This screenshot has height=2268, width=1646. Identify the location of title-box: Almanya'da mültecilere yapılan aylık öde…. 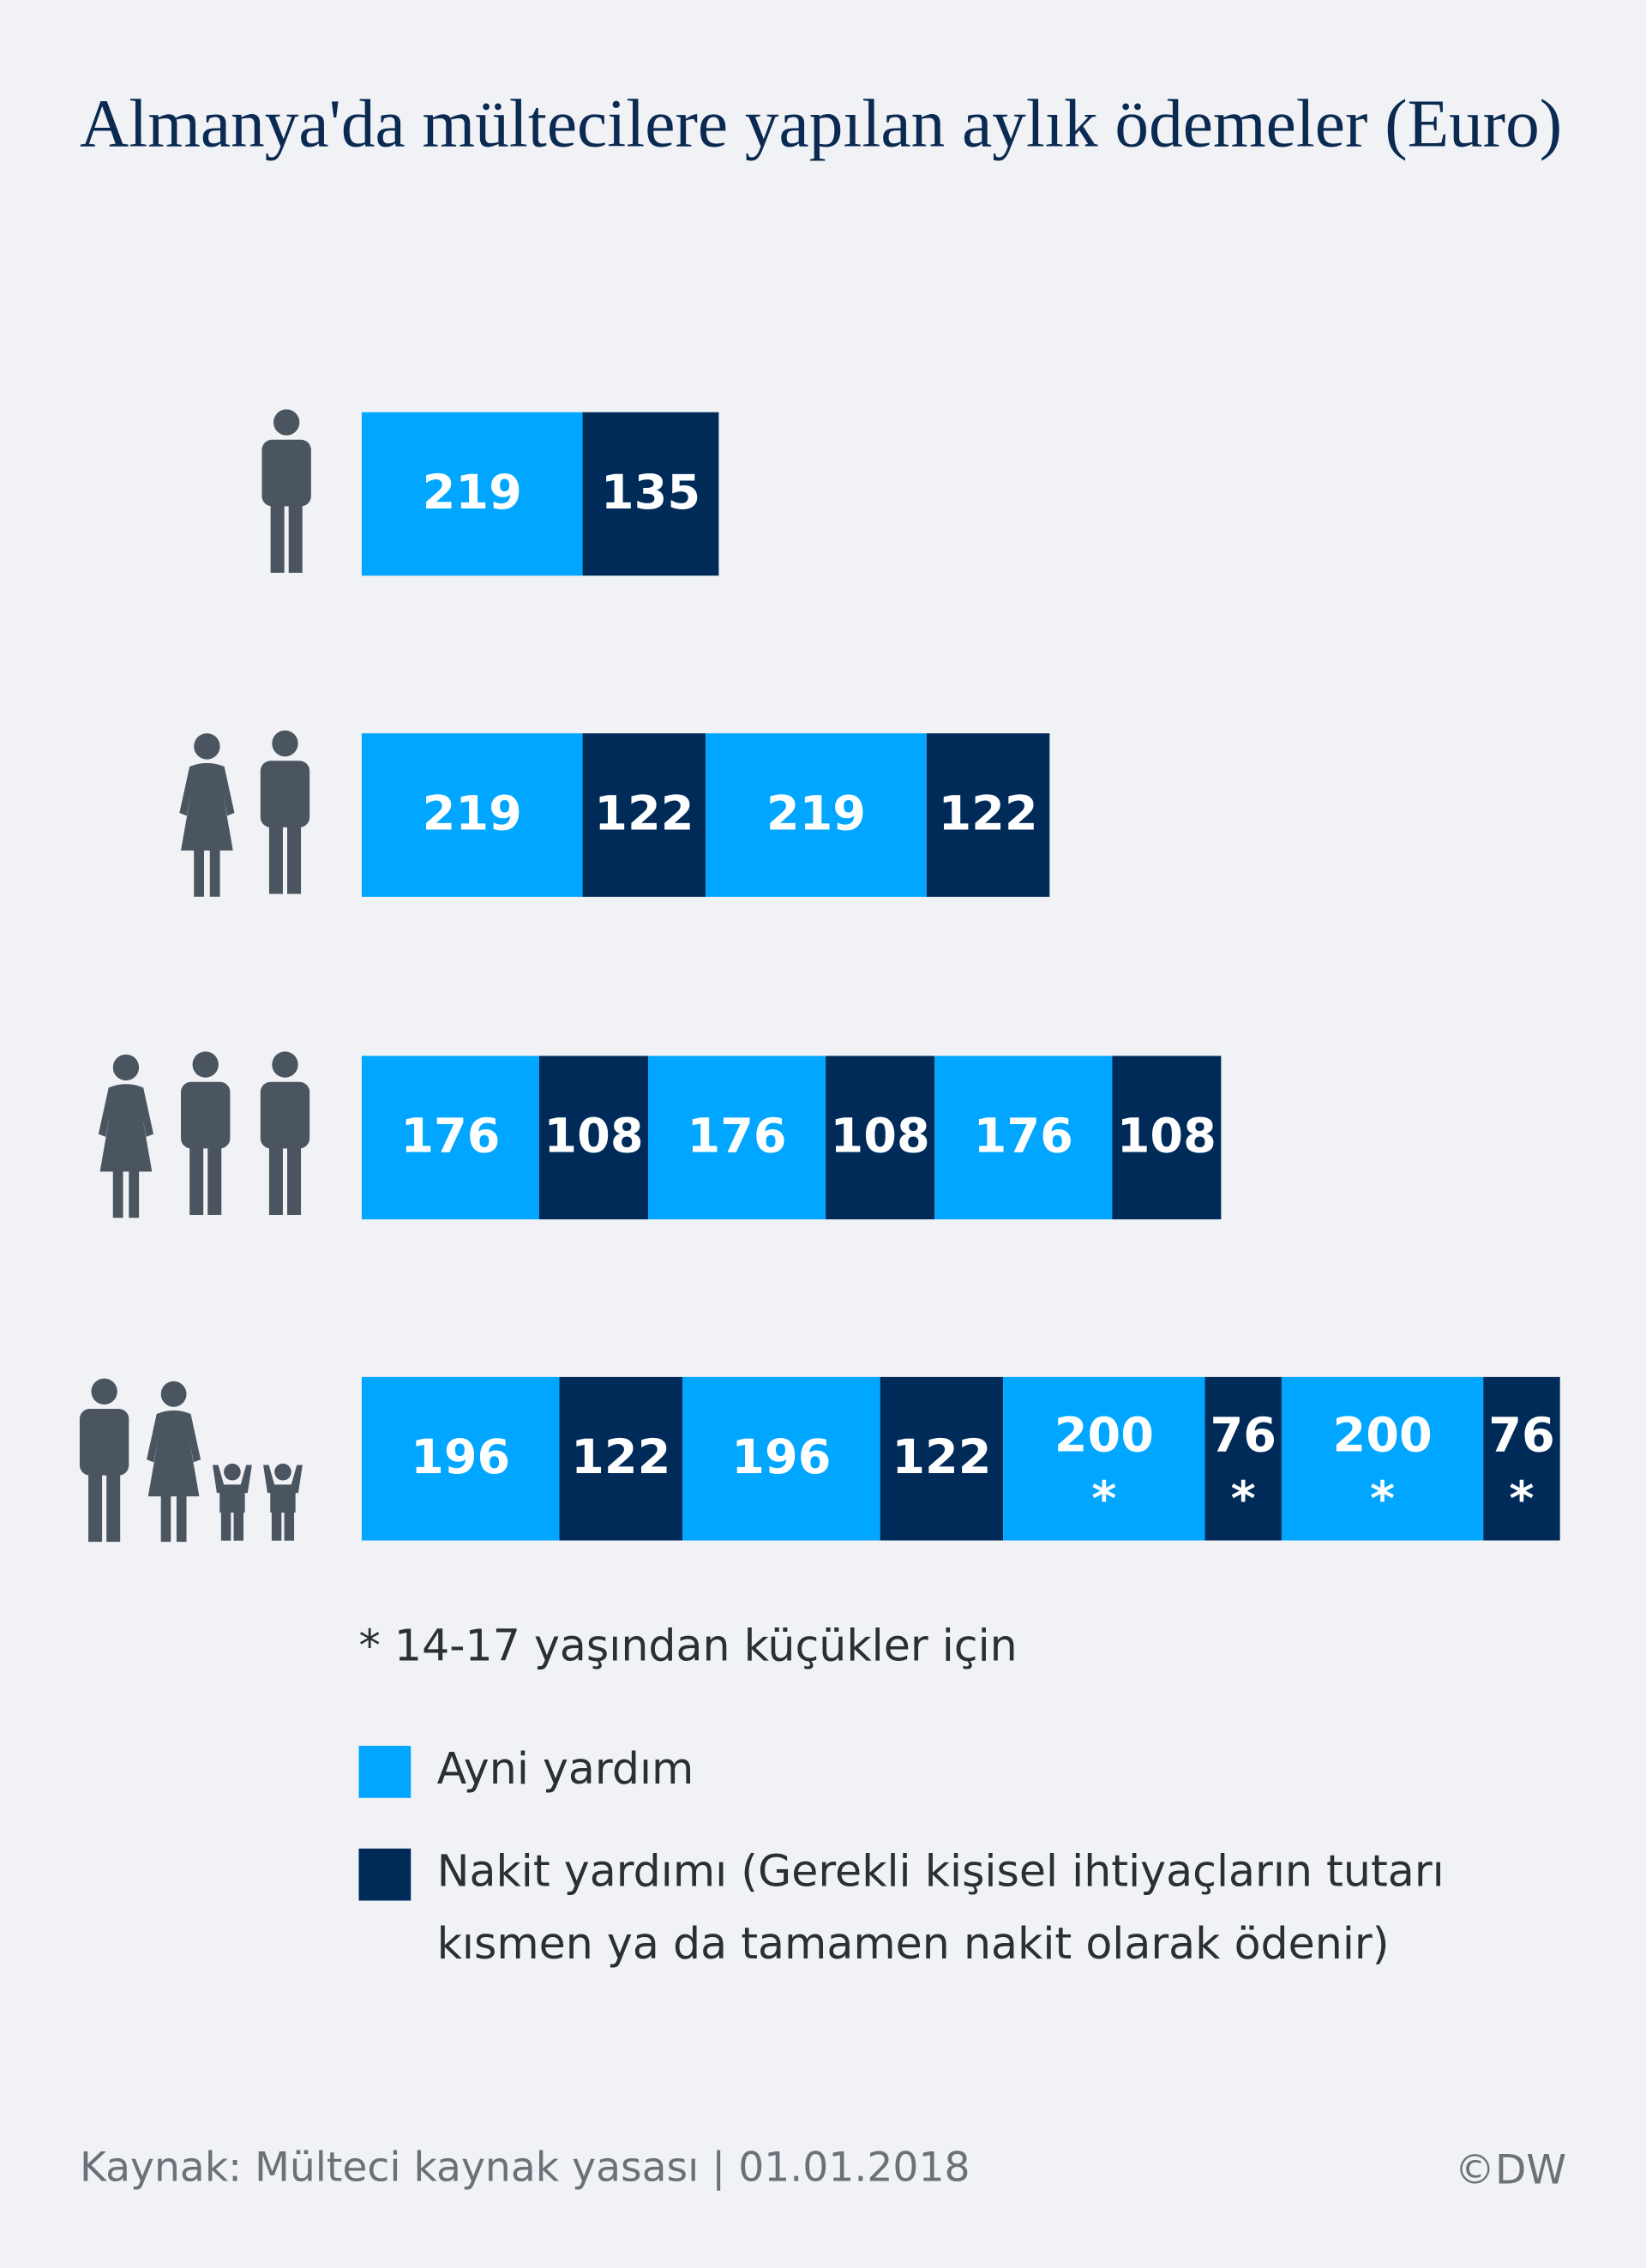
(821, 124).